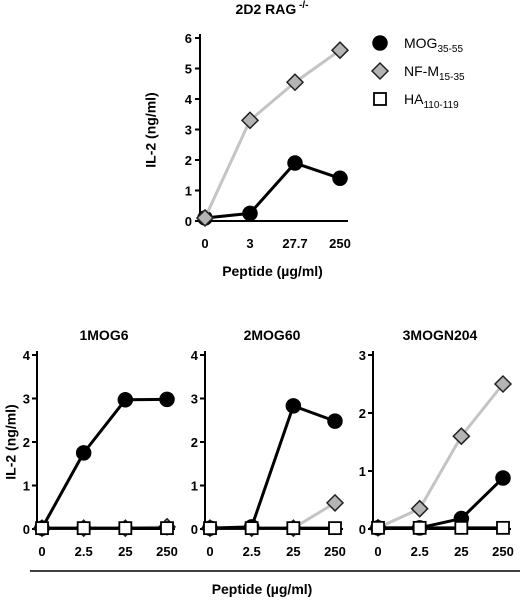 The height and width of the screenshot is (601, 520). I want to click on legend-label-subscript: 15-35, so click(452, 77).